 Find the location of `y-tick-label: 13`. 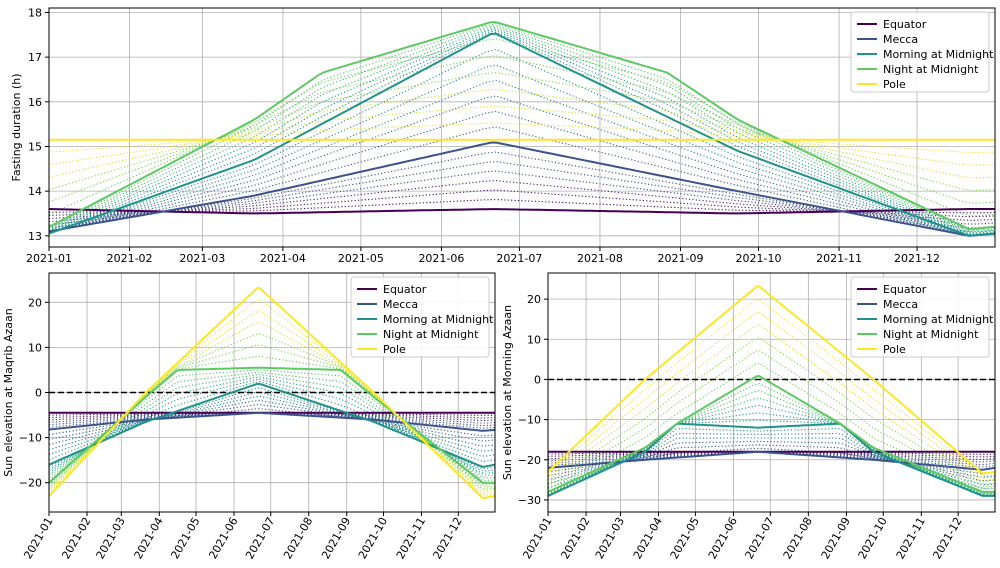

y-tick-label: 13 is located at coordinates (35, 236).